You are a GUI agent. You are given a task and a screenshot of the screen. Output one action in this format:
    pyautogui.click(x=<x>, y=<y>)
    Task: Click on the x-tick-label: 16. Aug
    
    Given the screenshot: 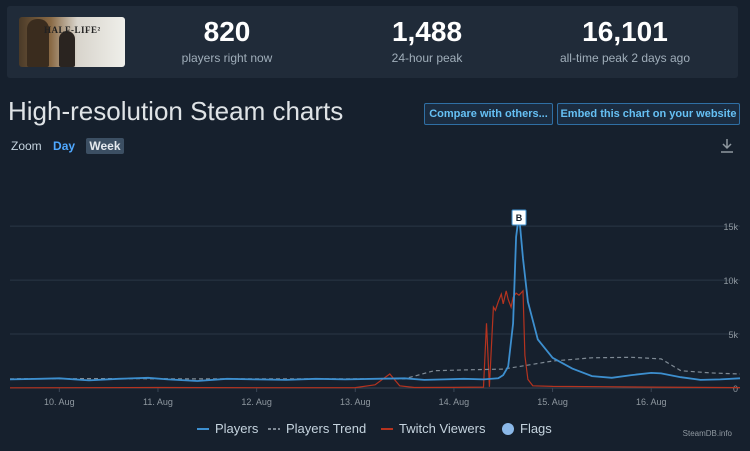 What is the action you would take?
    pyautogui.click(x=651, y=402)
    